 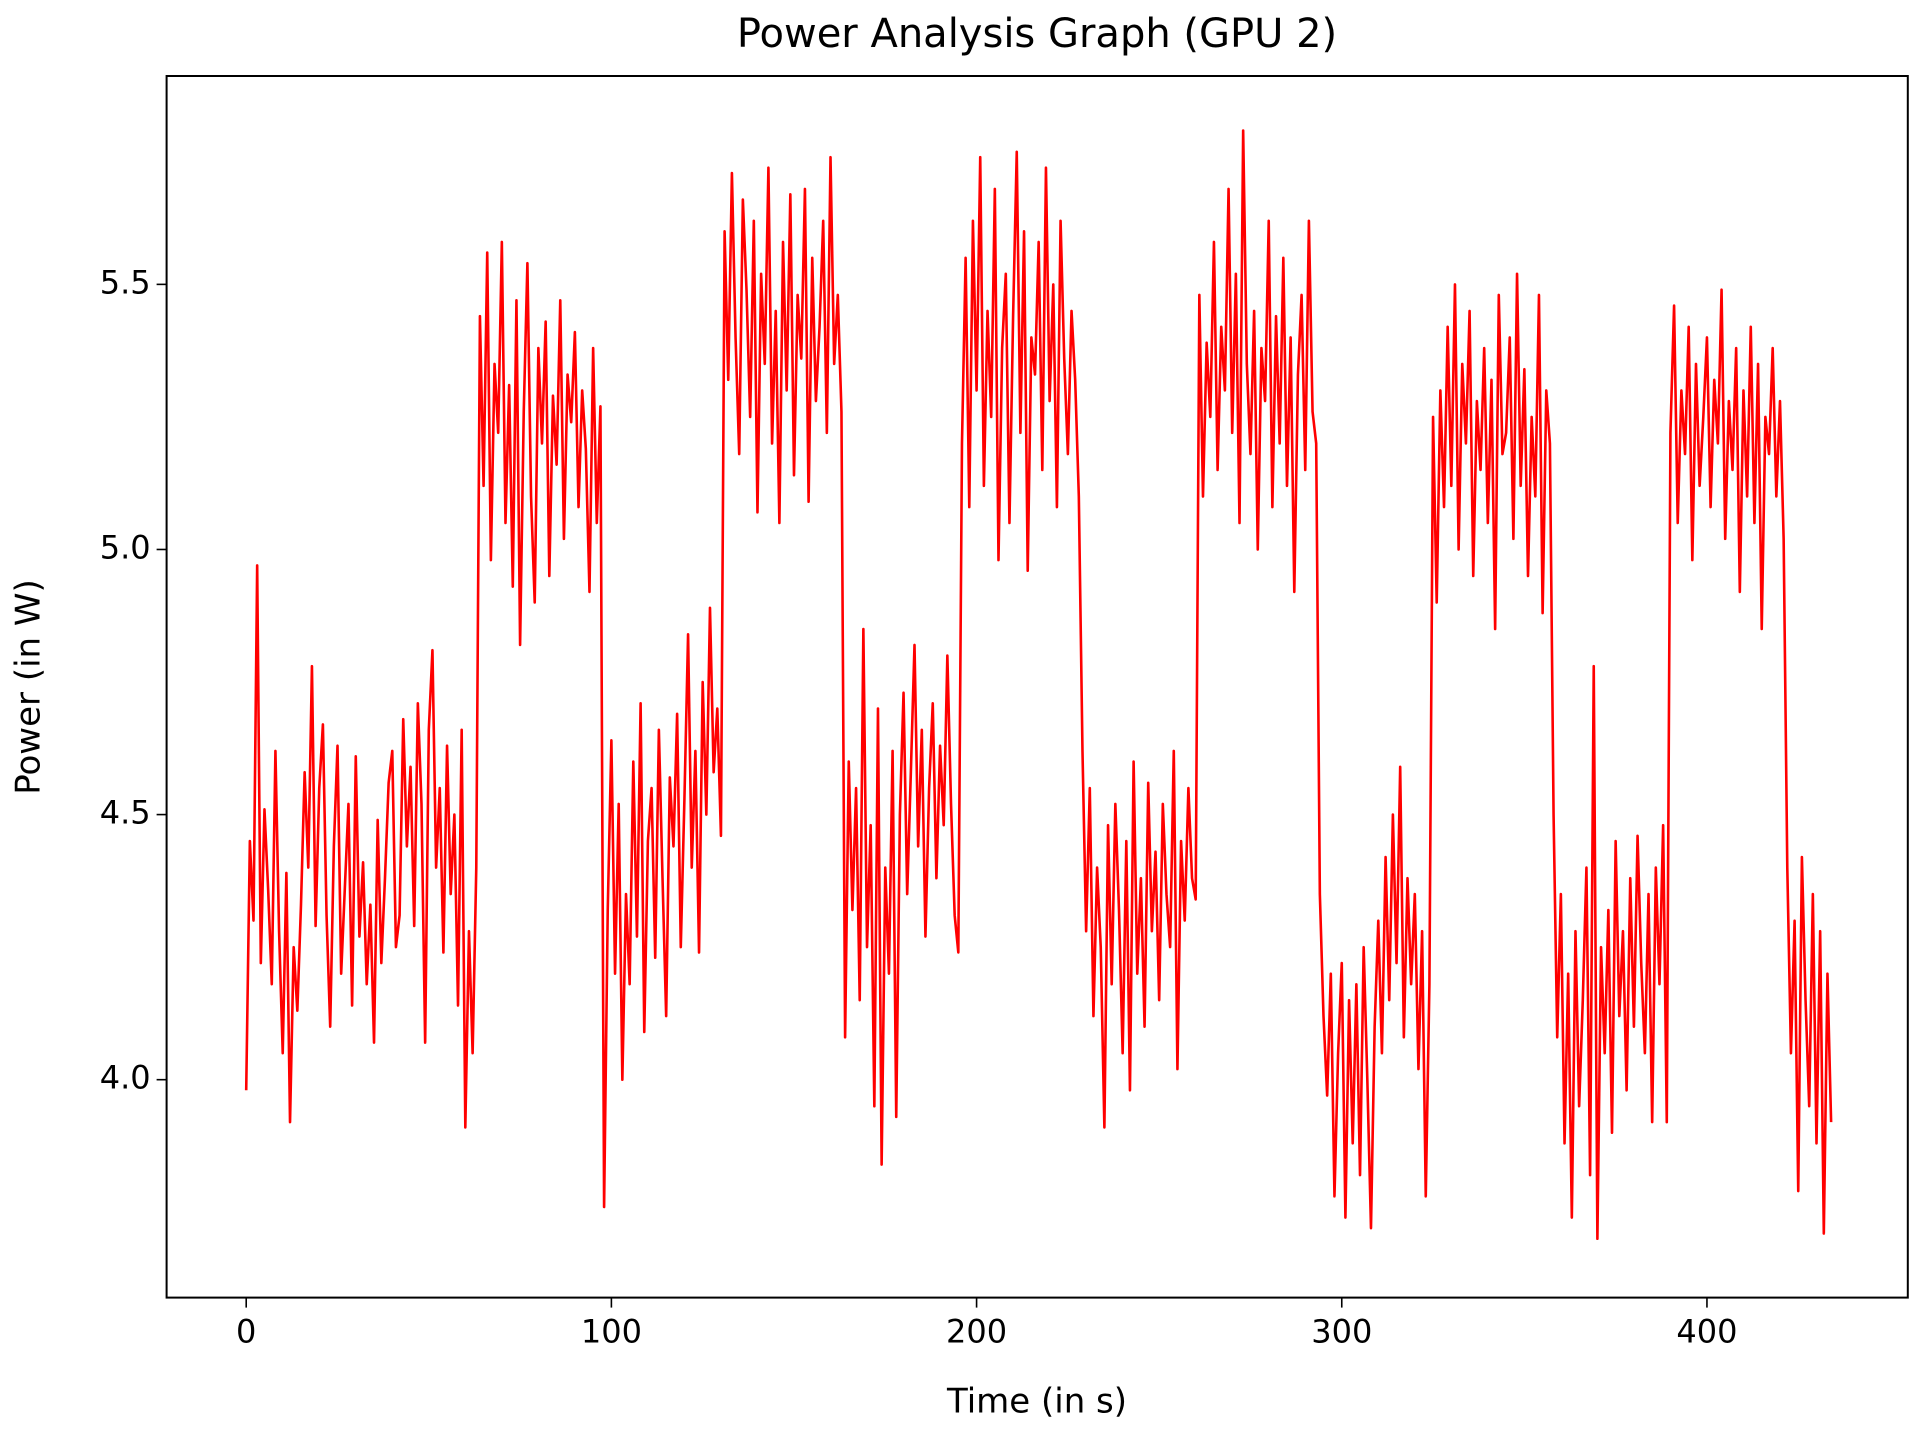 What do you see at coordinates (125, 1078) in the screenshot?
I see `y-tick-label: 4.0` at bounding box center [125, 1078].